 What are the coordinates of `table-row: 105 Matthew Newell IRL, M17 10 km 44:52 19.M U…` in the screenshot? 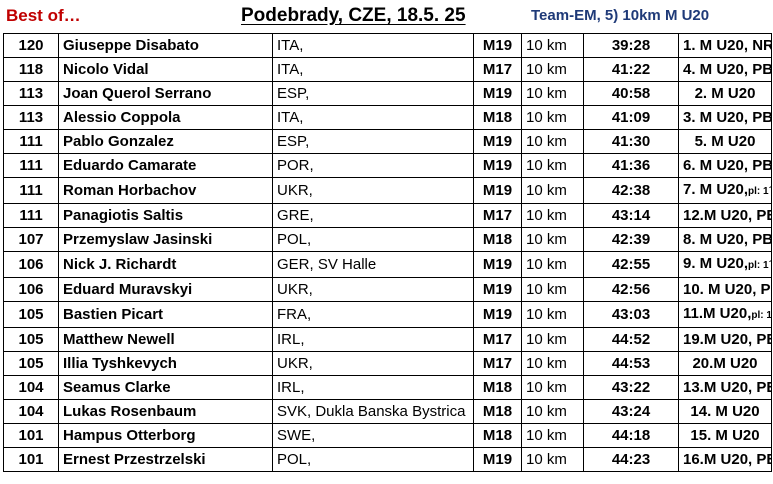 It's located at (387, 339).